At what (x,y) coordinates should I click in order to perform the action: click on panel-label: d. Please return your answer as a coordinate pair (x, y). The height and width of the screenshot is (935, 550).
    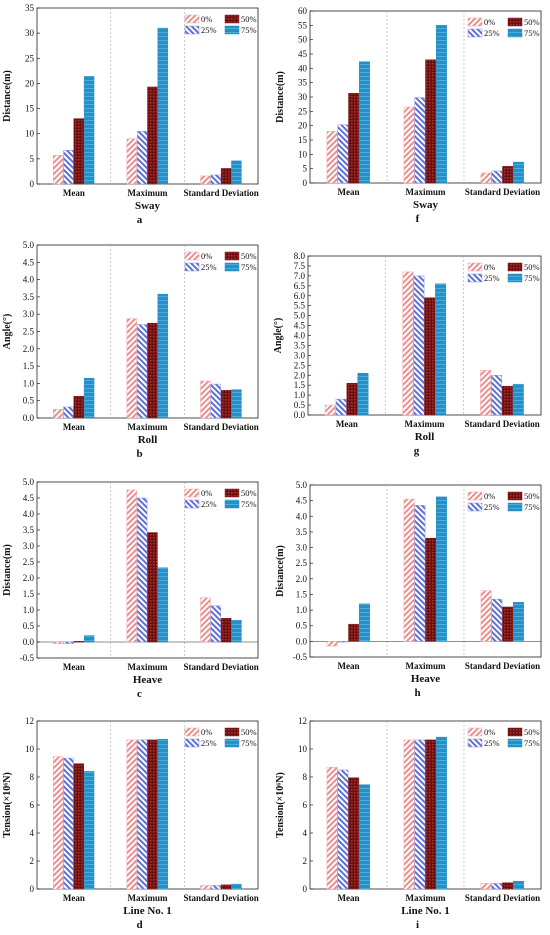
    Looking at the image, I should click on (139, 925).